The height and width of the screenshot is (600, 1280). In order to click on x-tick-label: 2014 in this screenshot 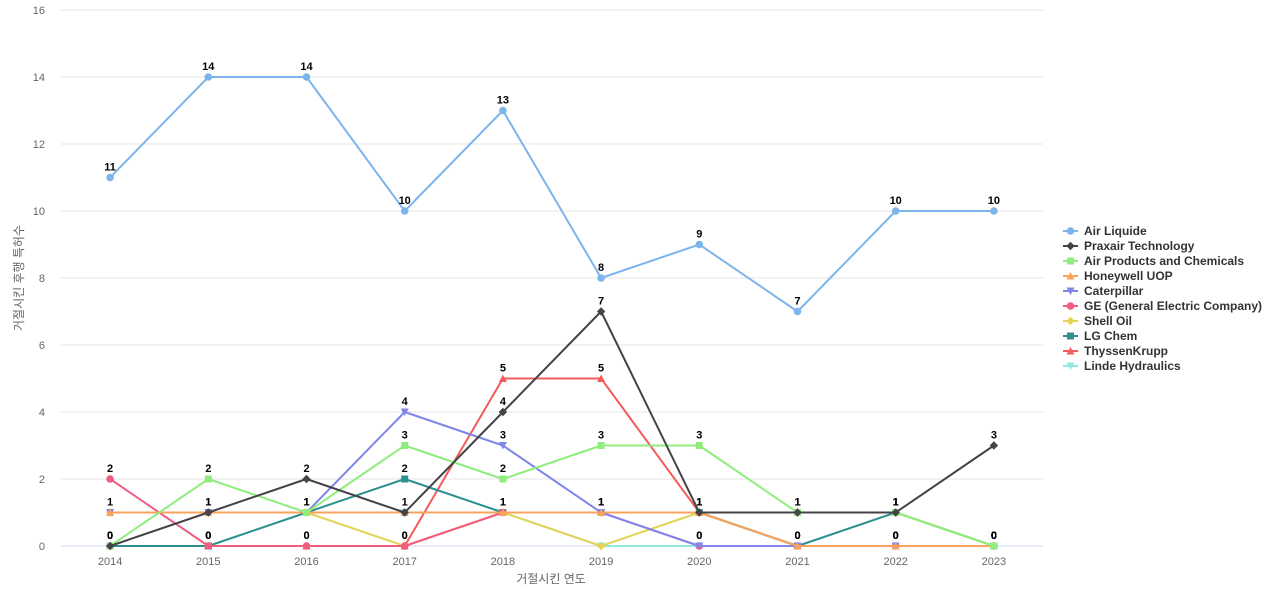, I will do `click(110, 562)`.